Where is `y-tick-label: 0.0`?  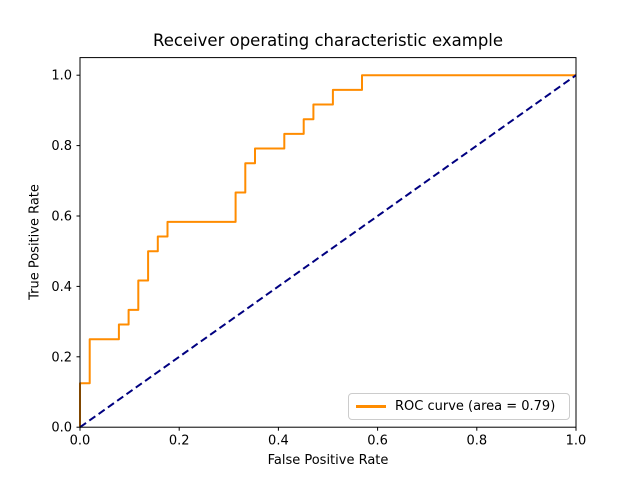
y-tick-label: 0.0 is located at coordinates (61, 428).